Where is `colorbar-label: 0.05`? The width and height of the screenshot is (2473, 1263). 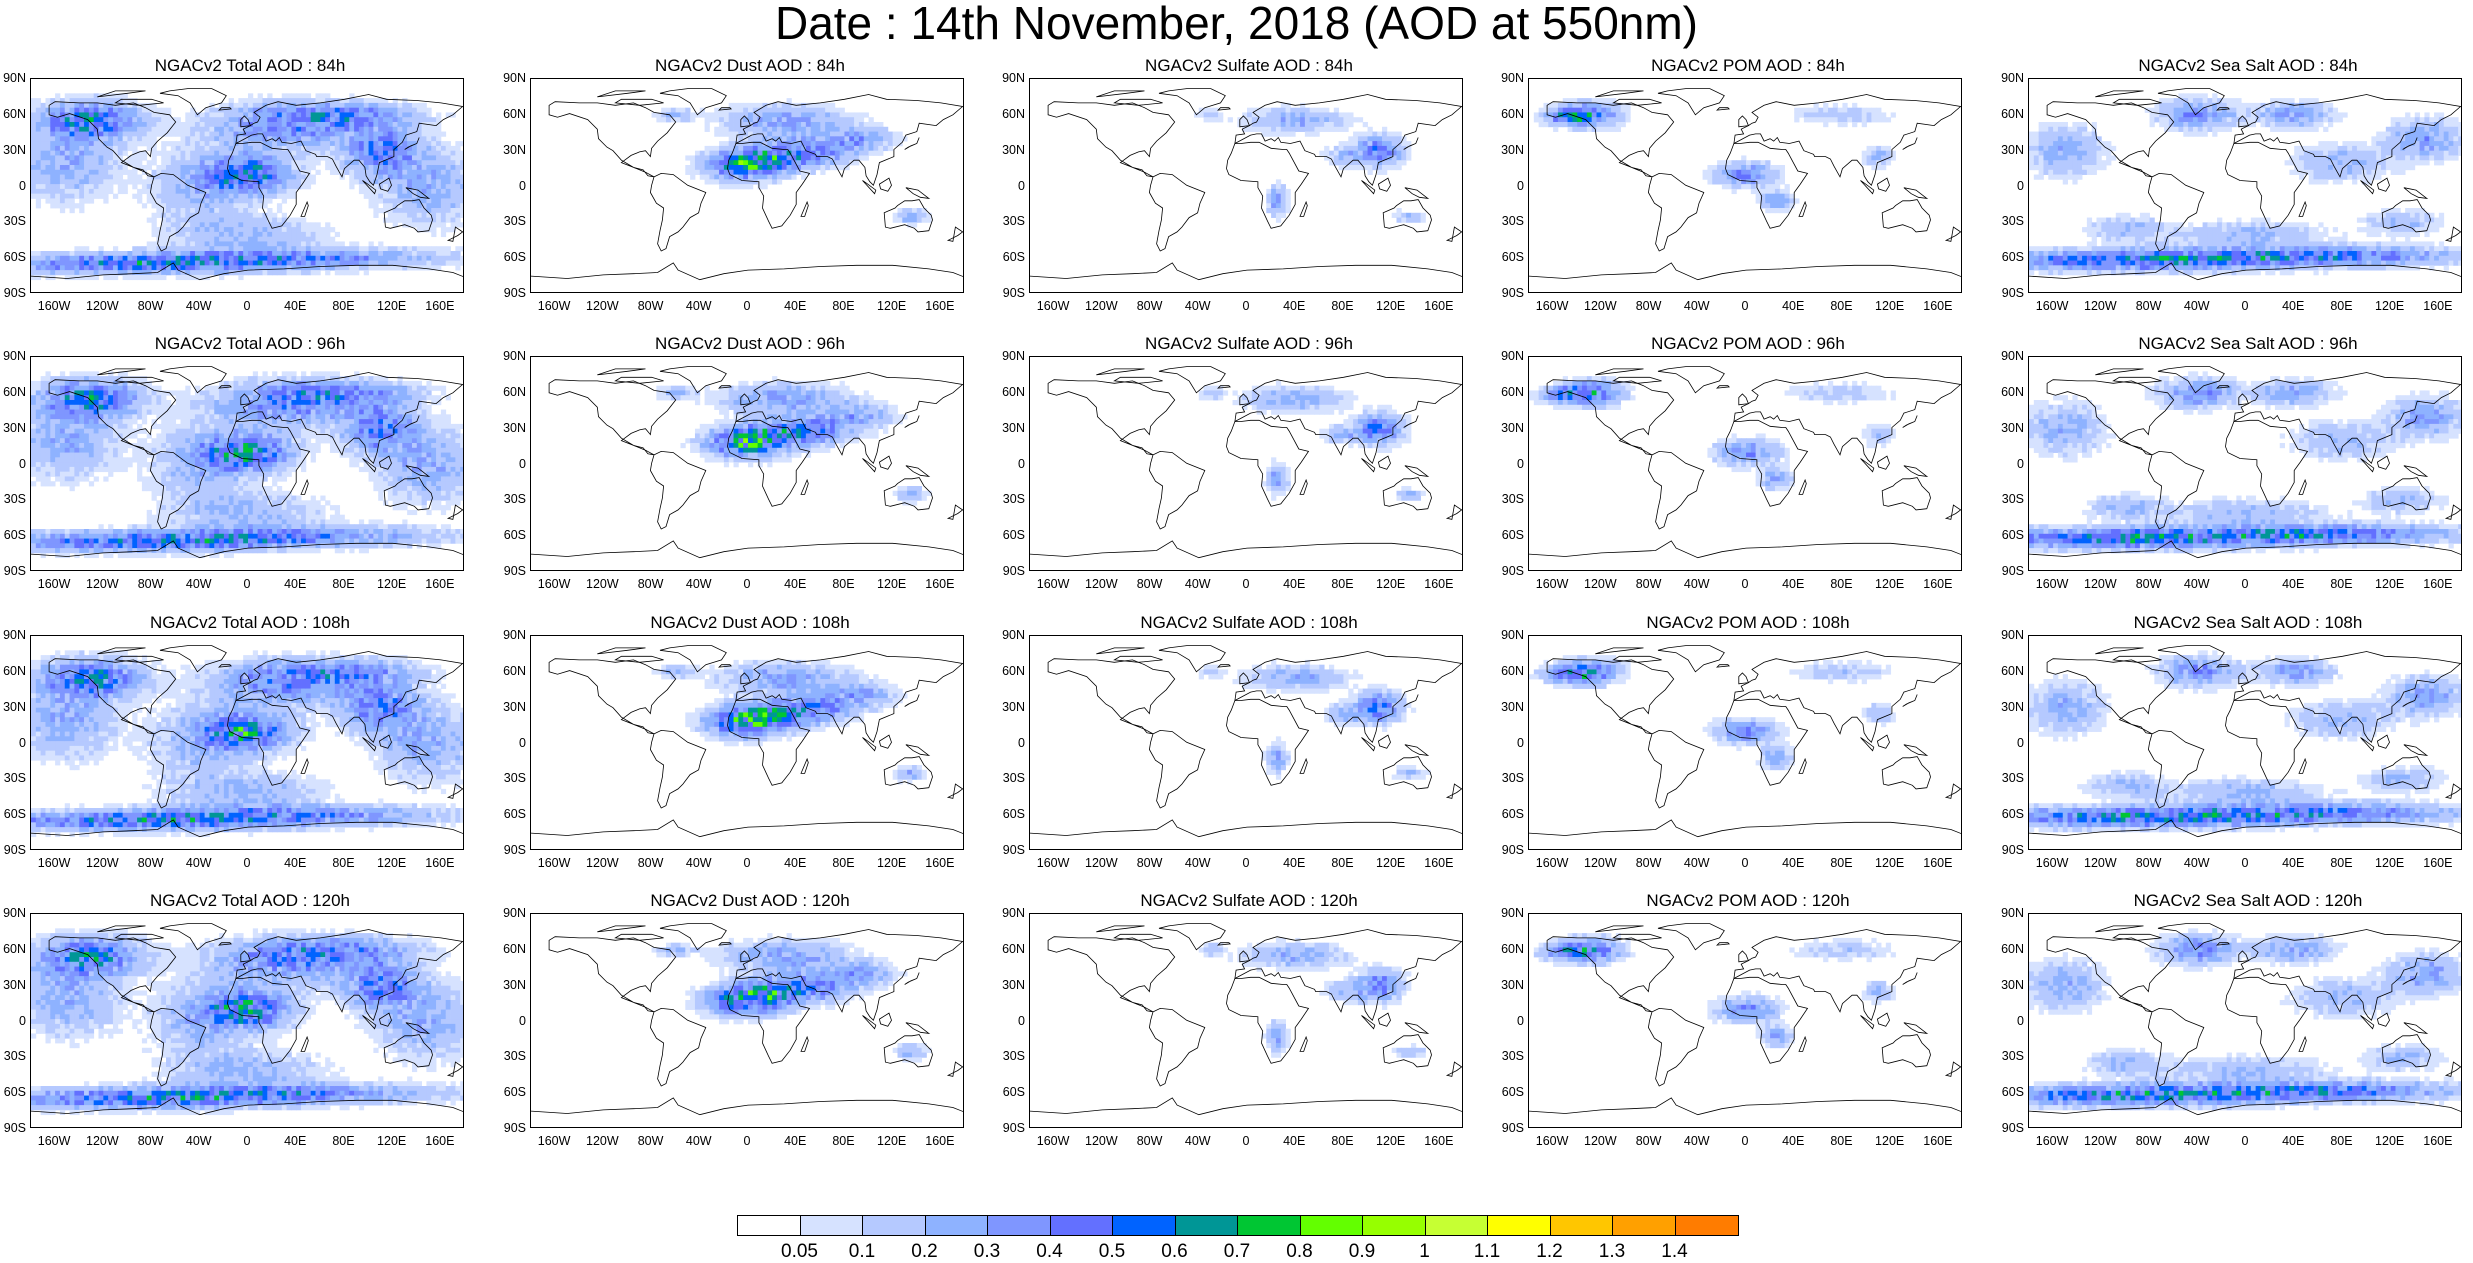 colorbar-label: 0.05 is located at coordinates (800, 1252).